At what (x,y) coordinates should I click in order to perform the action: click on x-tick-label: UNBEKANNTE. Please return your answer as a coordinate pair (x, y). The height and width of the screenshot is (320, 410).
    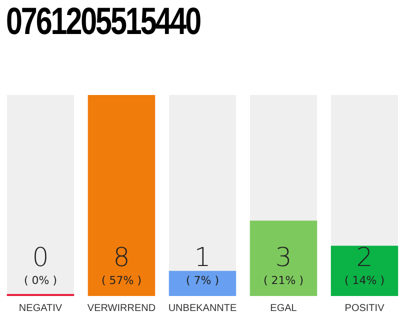
    Looking at the image, I should click on (202, 308).